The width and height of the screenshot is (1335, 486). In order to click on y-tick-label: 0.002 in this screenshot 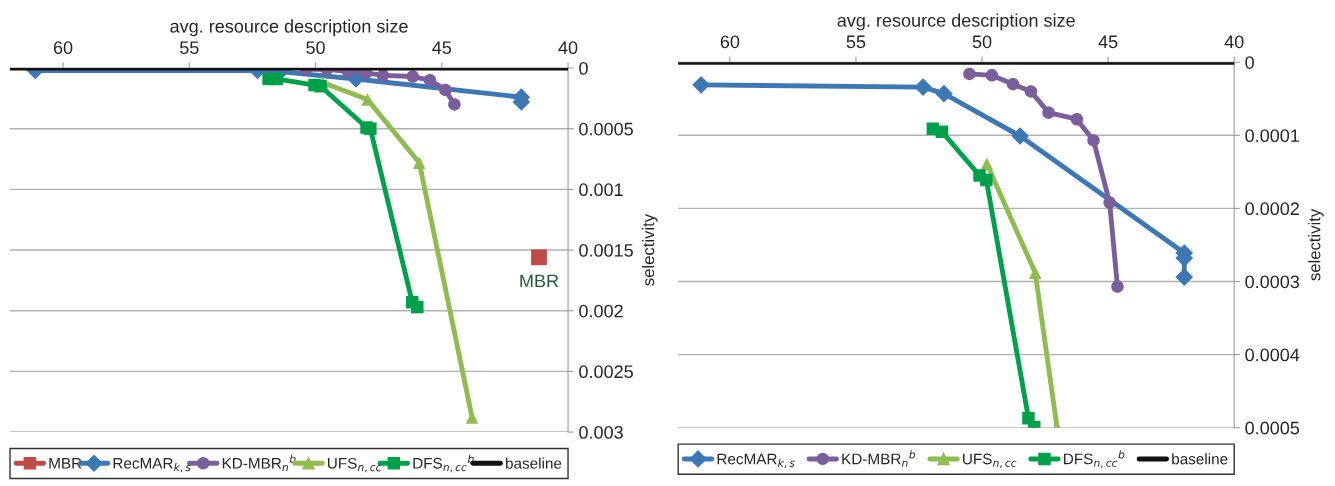, I will do `click(601, 311)`.